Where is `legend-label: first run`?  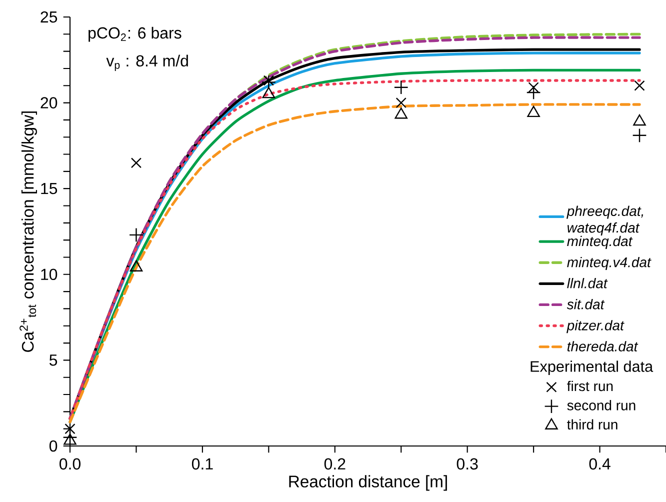
legend-label: first run is located at coordinates (590, 386).